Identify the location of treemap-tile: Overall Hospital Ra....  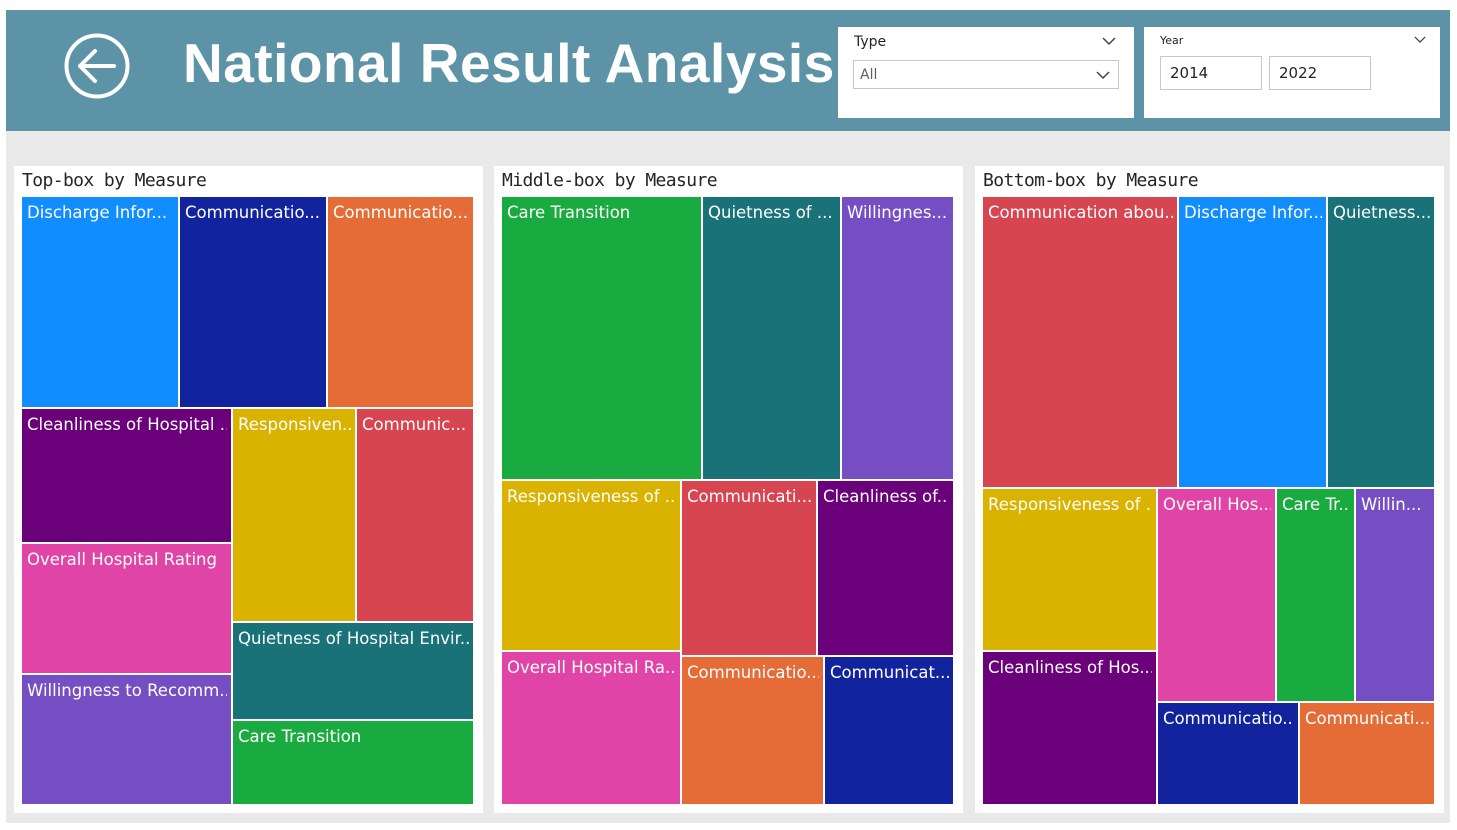
(592, 729).